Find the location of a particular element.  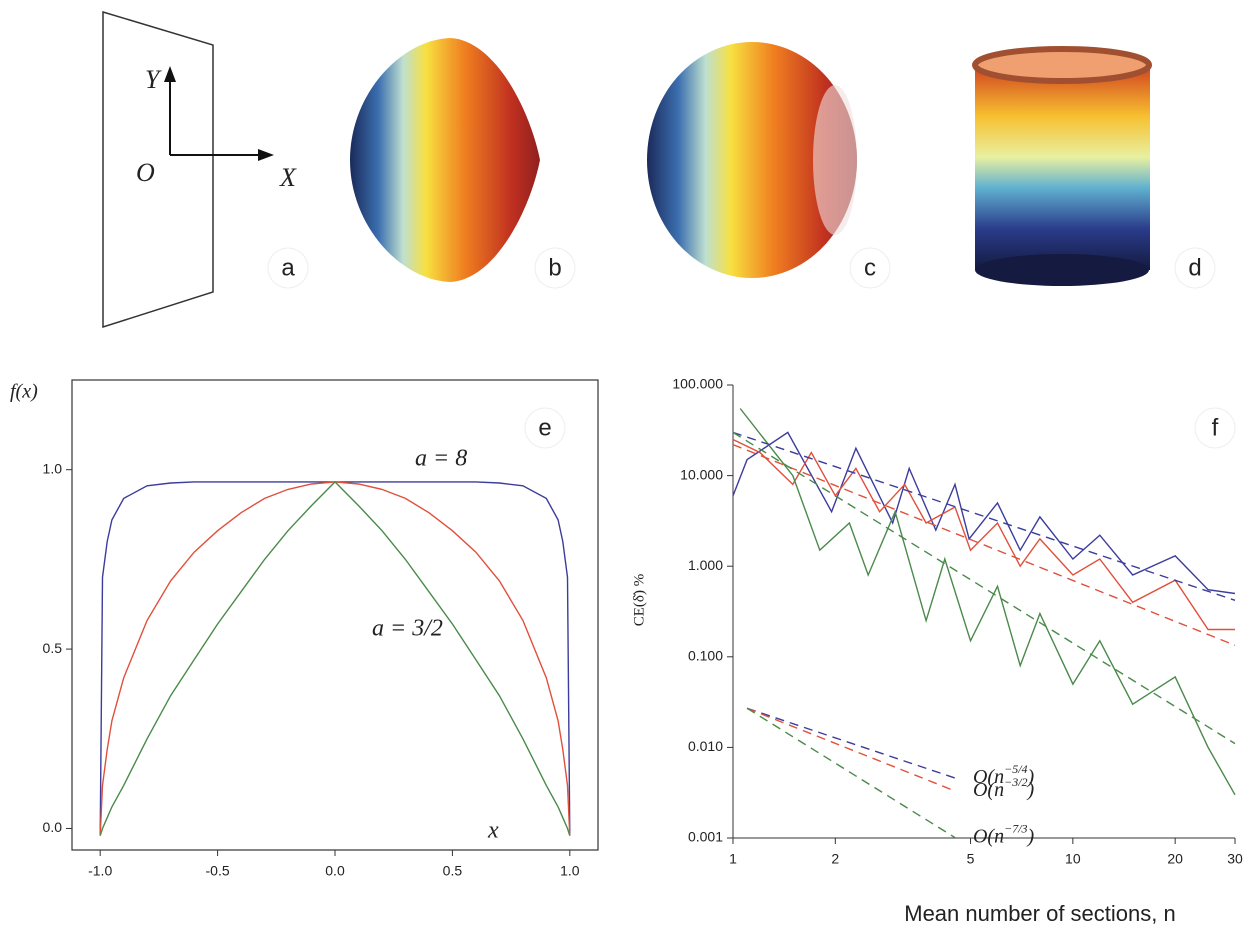

cylinder is located at coordinates (1062, 167).